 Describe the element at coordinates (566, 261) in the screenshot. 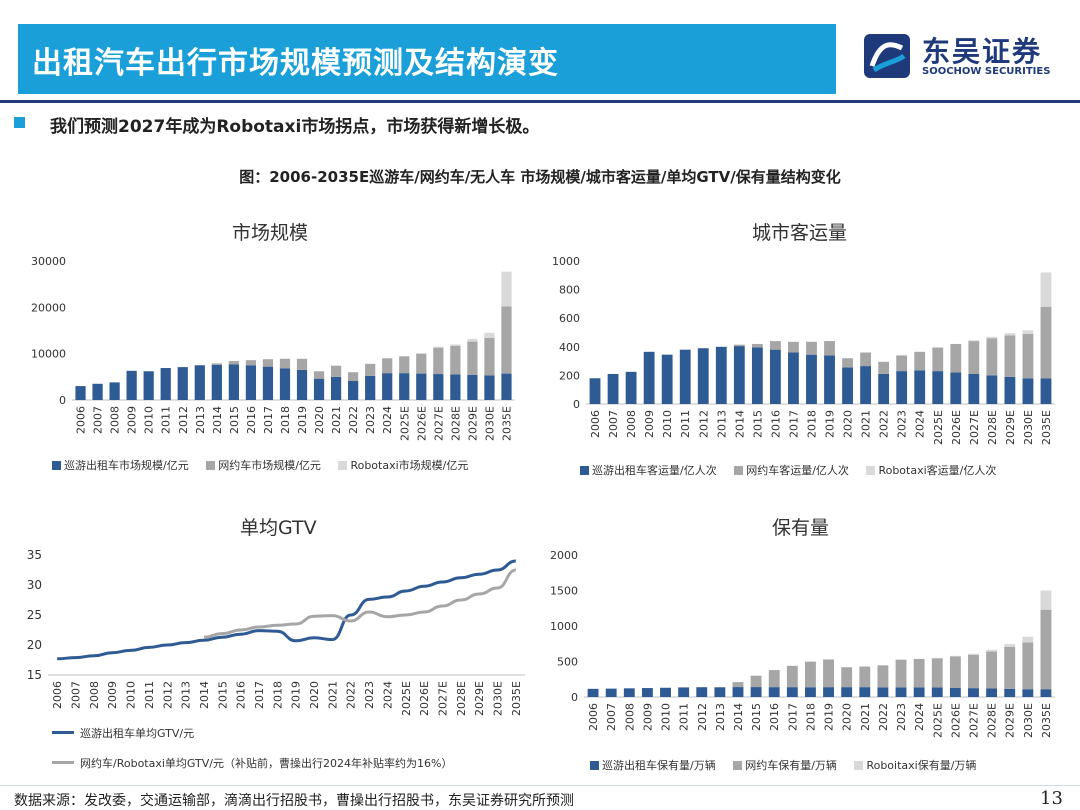

I see `y-tick-label: 1000` at that location.